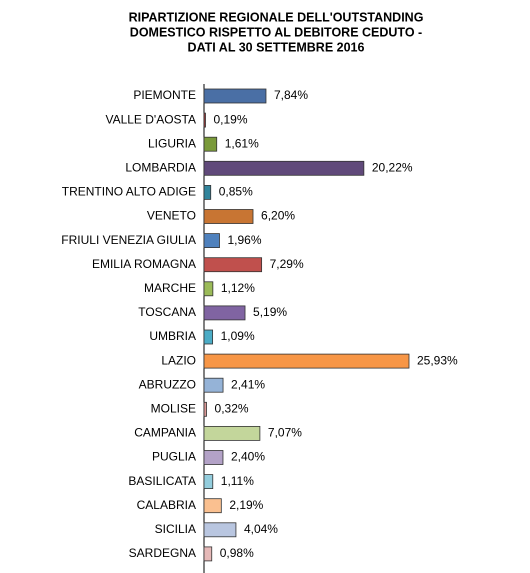 This screenshot has width=530, height=573. Describe the element at coordinates (160, 167) in the screenshot. I see `y-tick-label: LOMBARDIA` at that location.